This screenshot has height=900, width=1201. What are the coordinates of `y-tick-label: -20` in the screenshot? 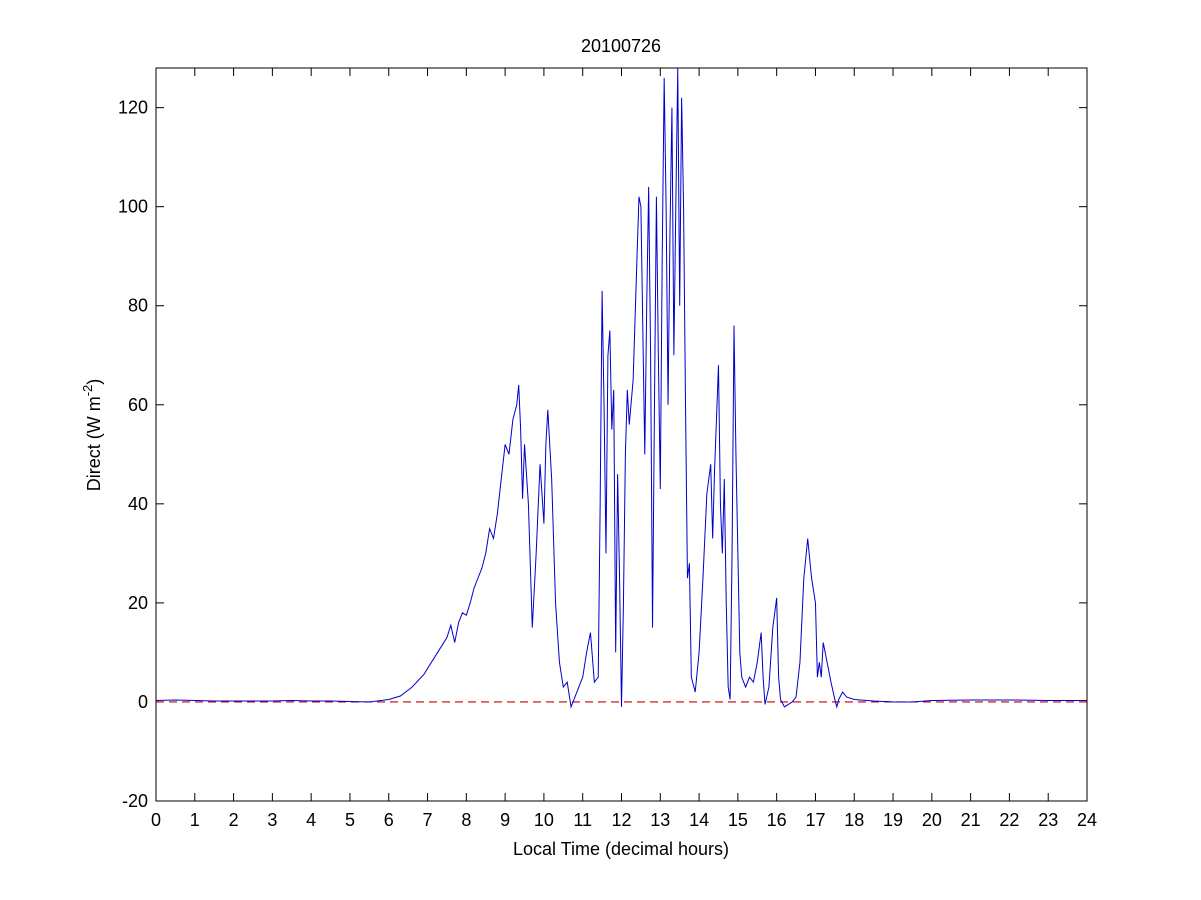 It's located at (135, 801).